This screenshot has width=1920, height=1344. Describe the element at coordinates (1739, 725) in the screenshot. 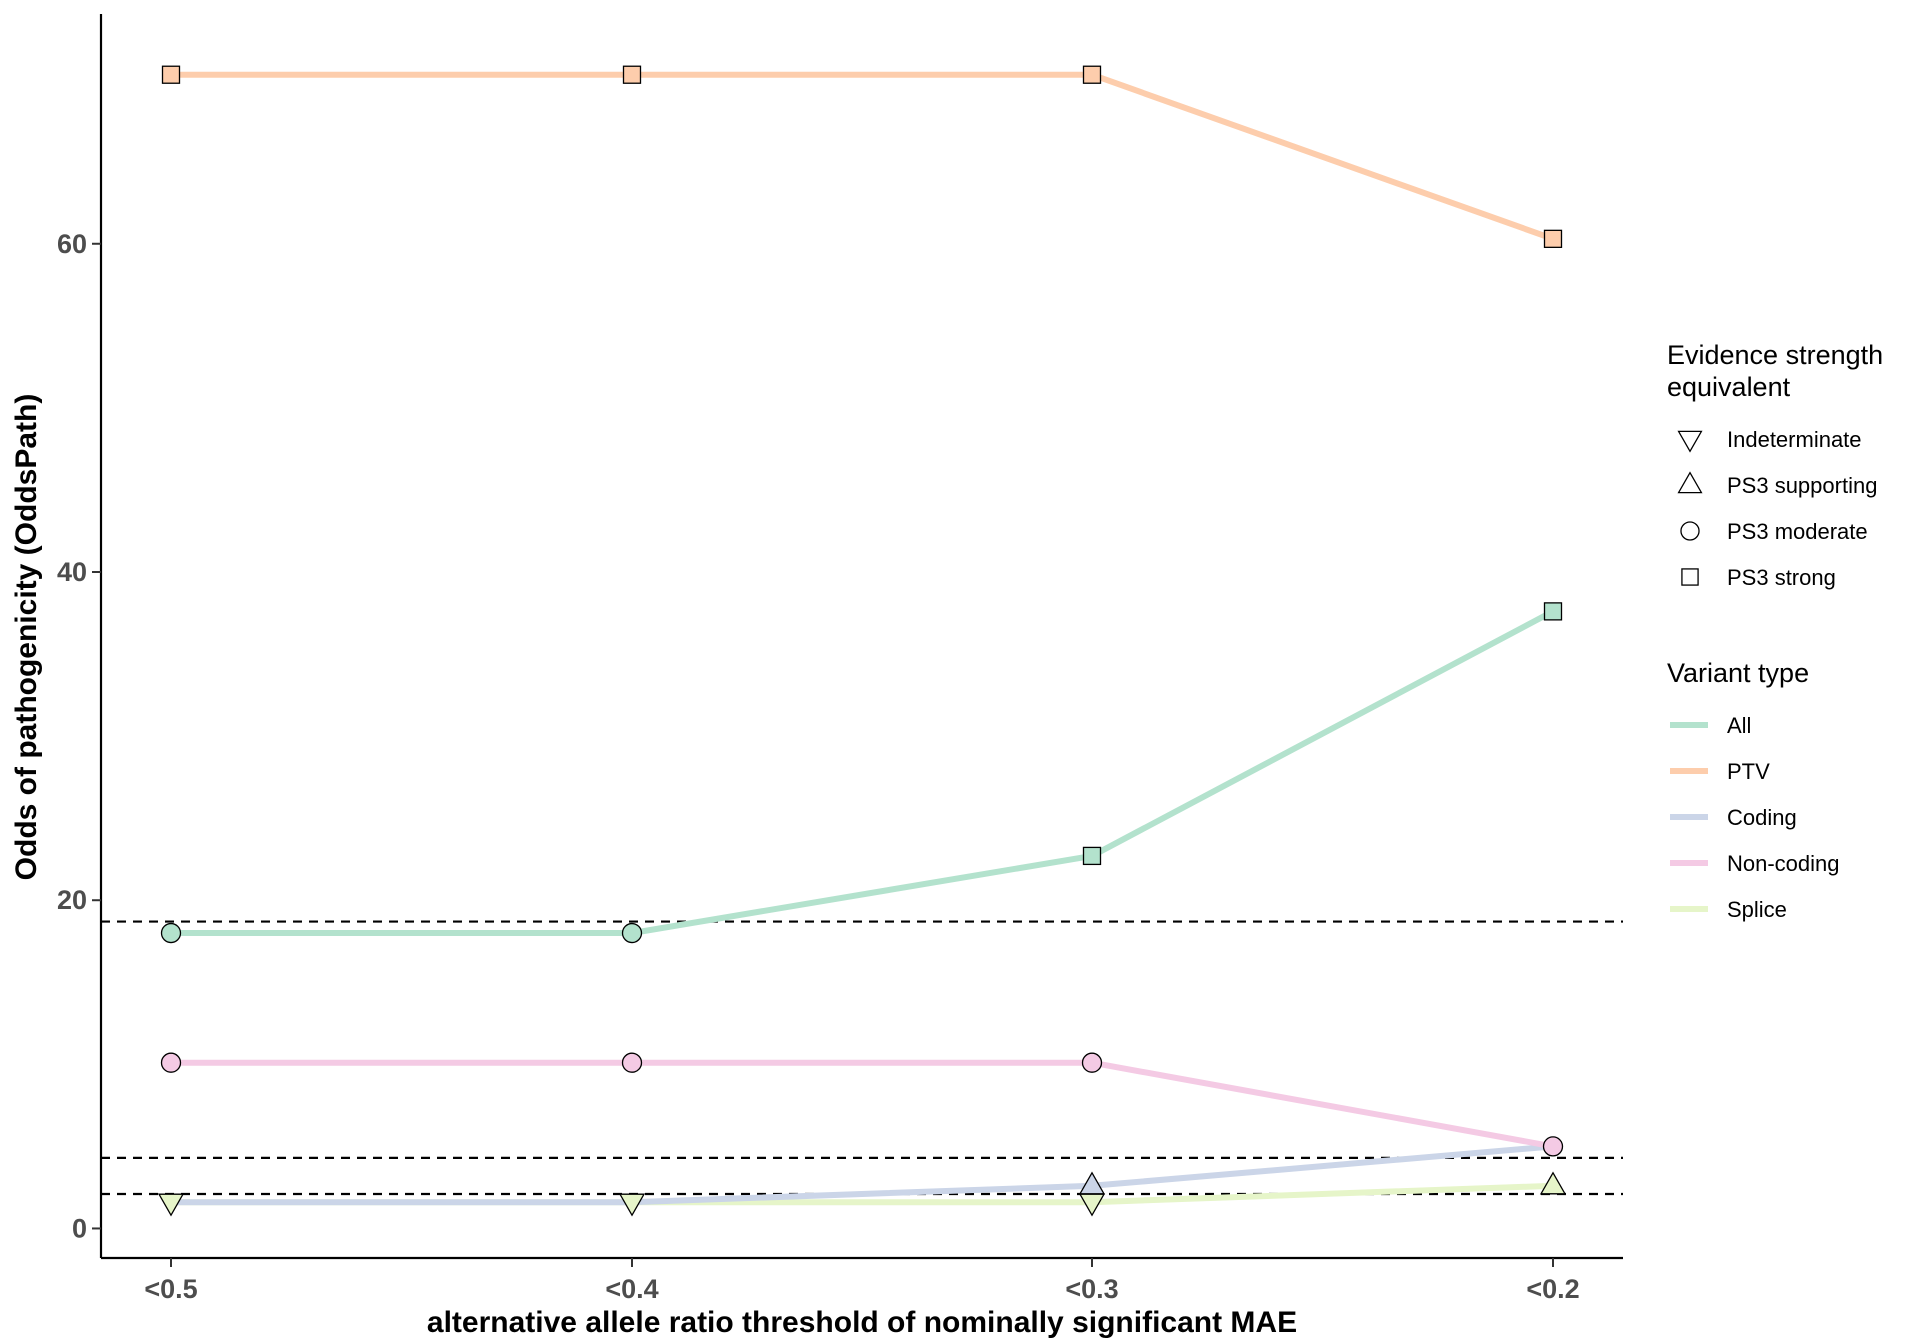

I see `color-legend-label: All` at that location.